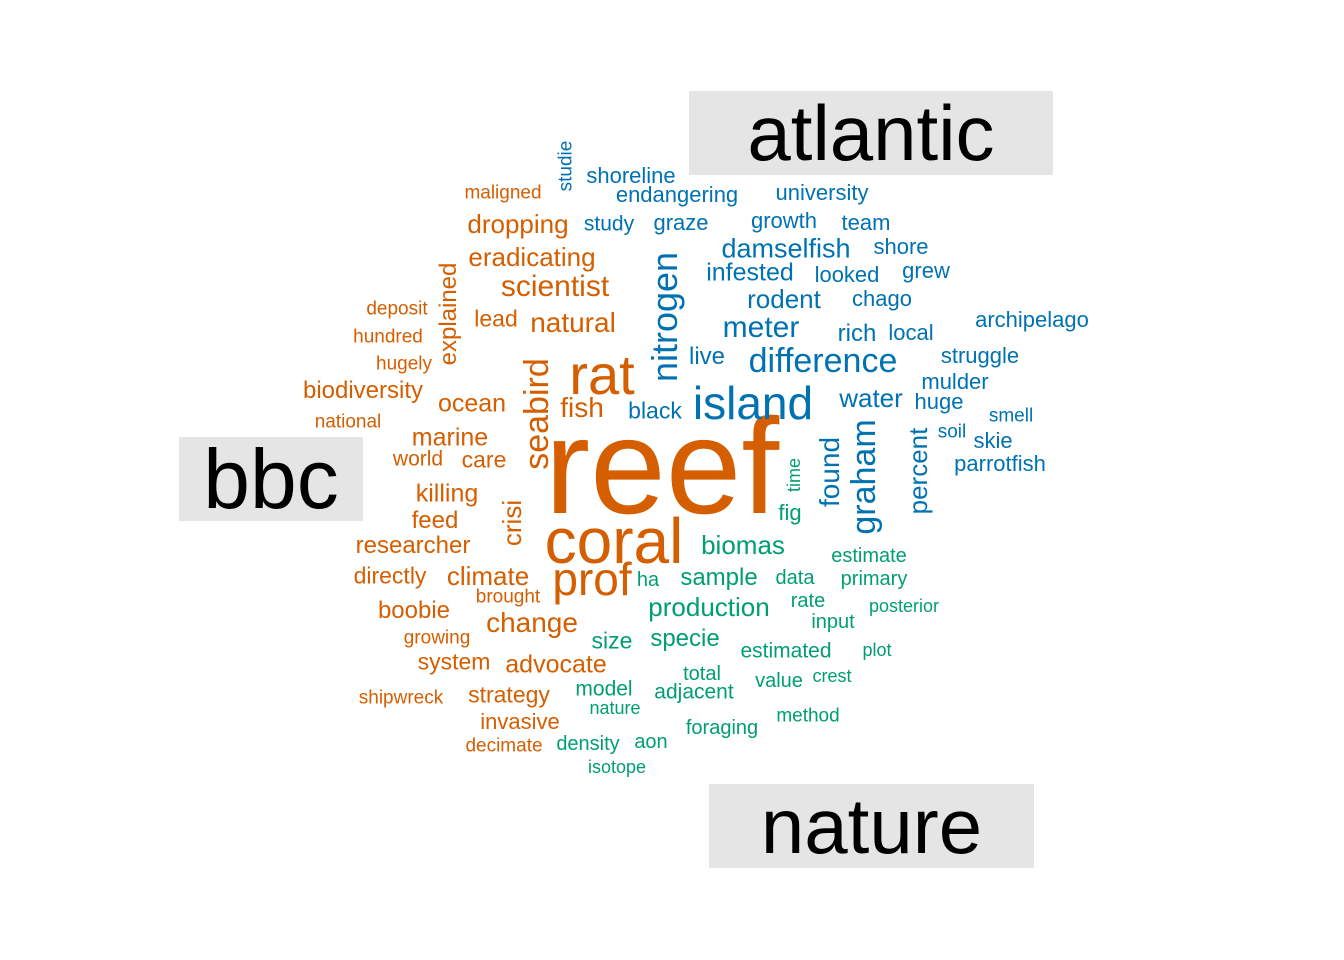 This screenshot has width=1344, height=960. What do you see at coordinates (794, 475) in the screenshot?
I see `word-time: time` at bounding box center [794, 475].